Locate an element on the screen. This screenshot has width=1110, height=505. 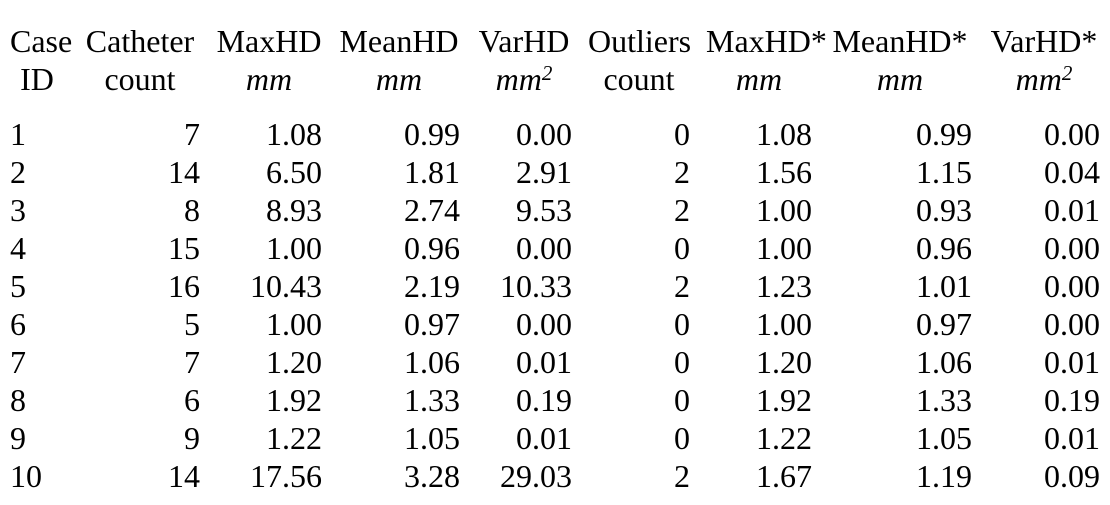
col-header-maxhd-star: MaxHD* mm is located at coordinates (762, 54).